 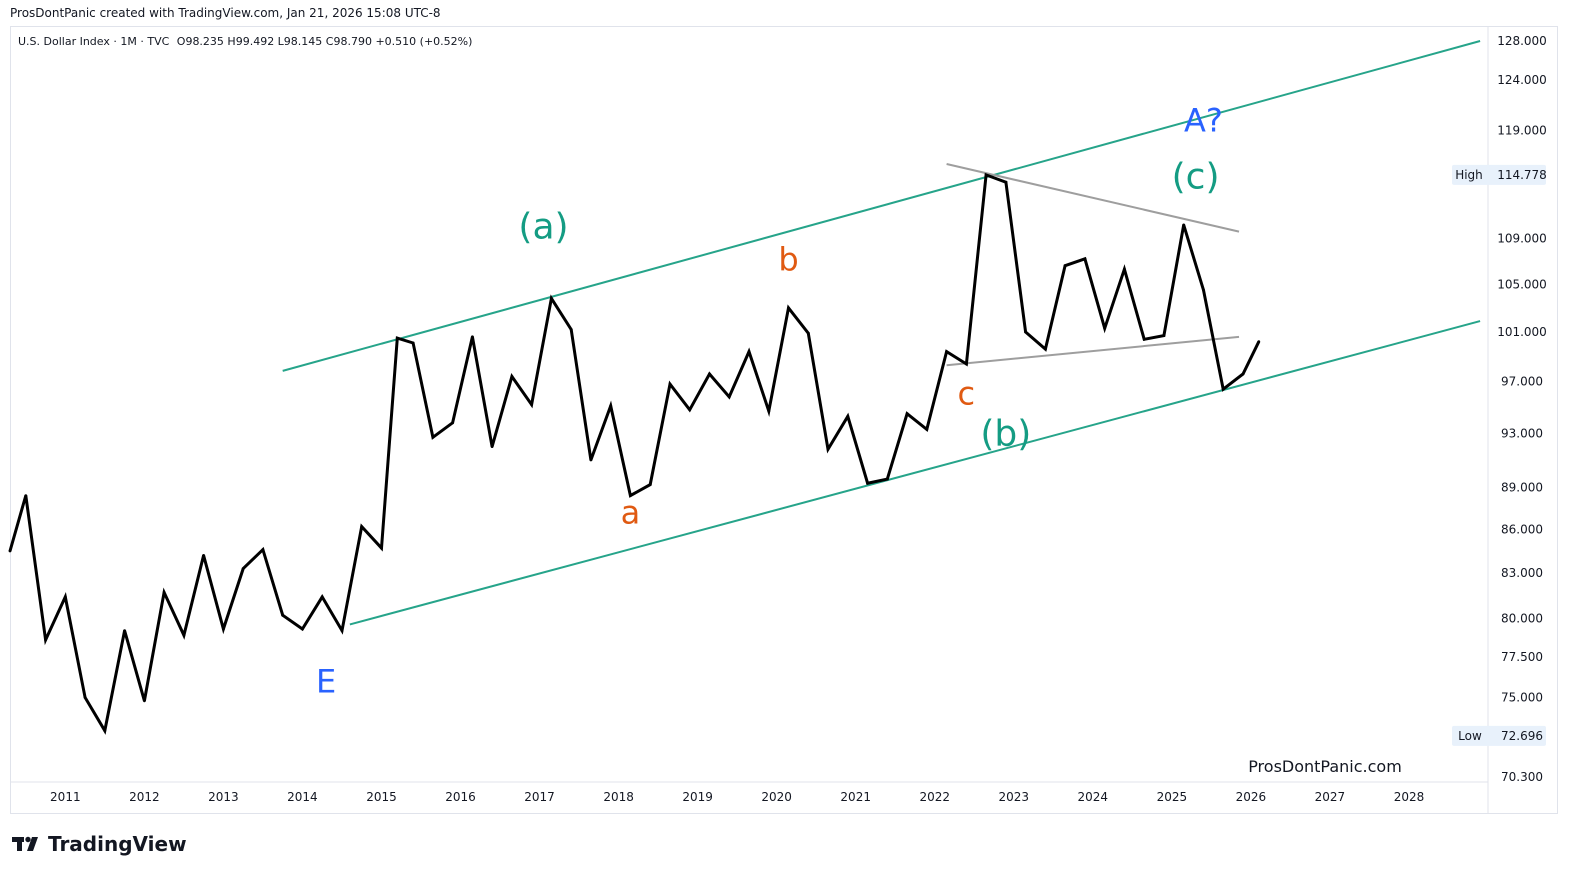 What do you see at coordinates (1522, 698) in the screenshot?
I see `price-tick-label: 75.000` at bounding box center [1522, 698].